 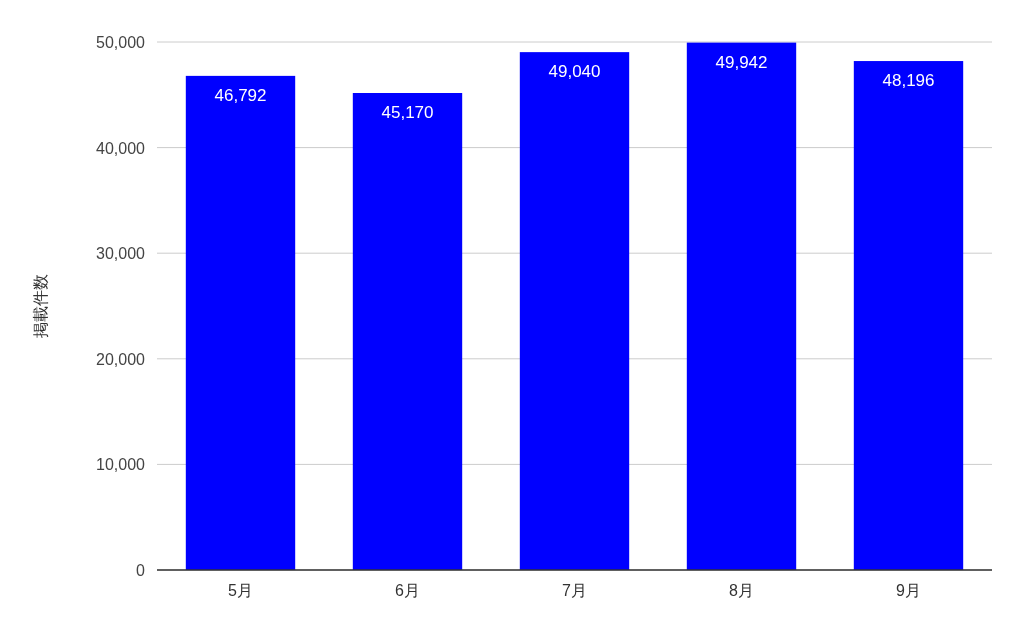 What do you see at coordinates (240, 95) in the screenshot?
I see `data-label: 46,792` at bounding box center [240, 95].